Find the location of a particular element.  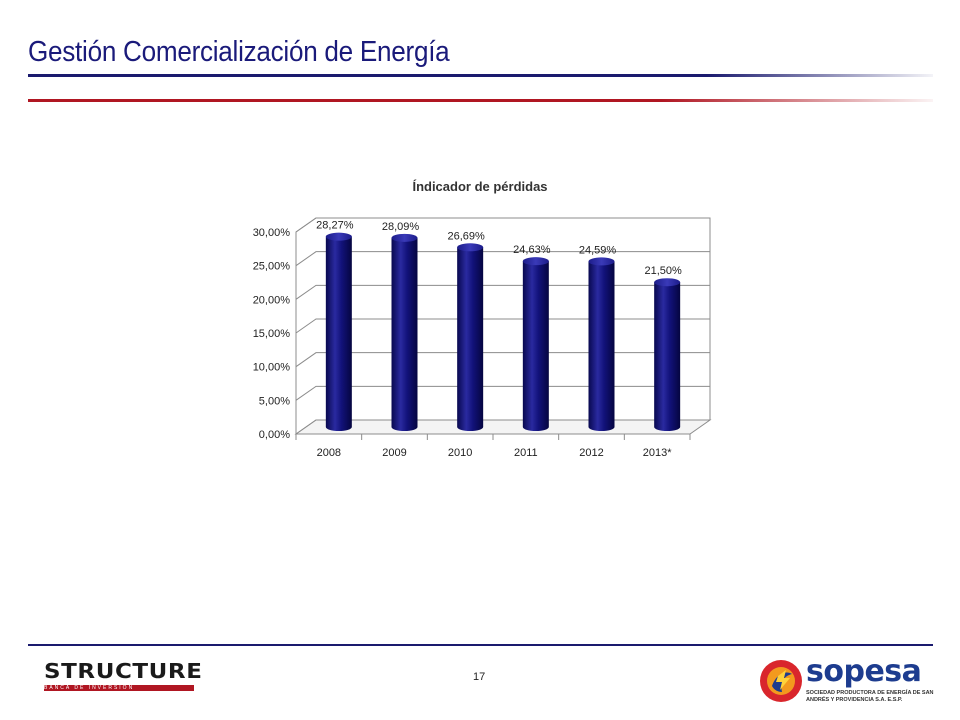

plot-background is located at coordinates (503, 326).